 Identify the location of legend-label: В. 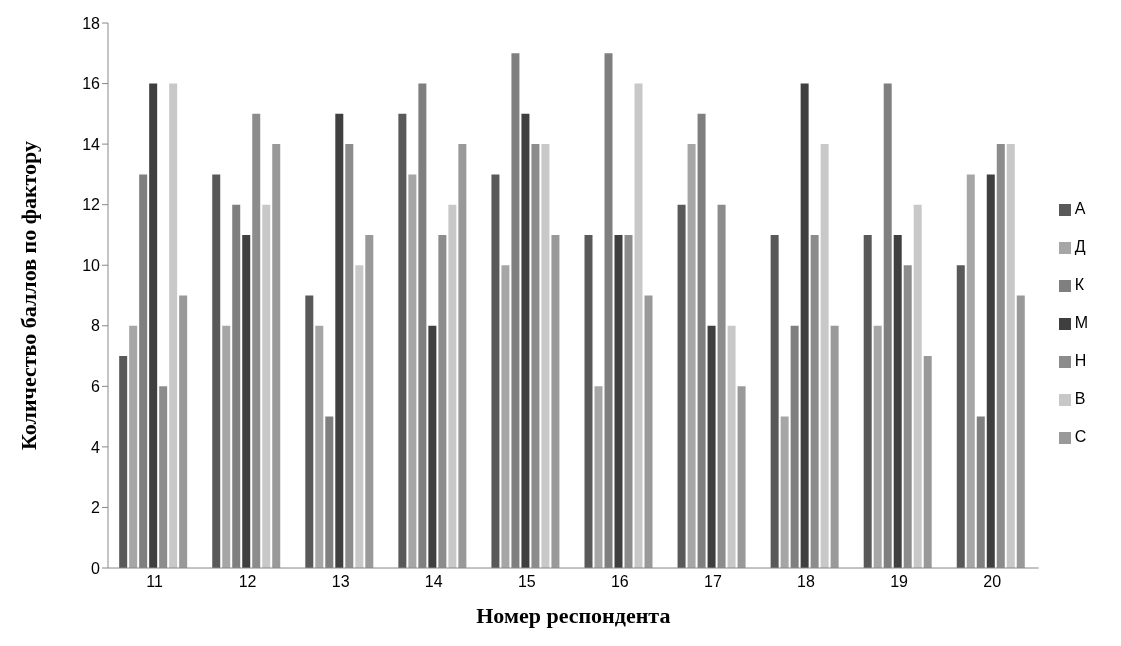
(1080, 398).